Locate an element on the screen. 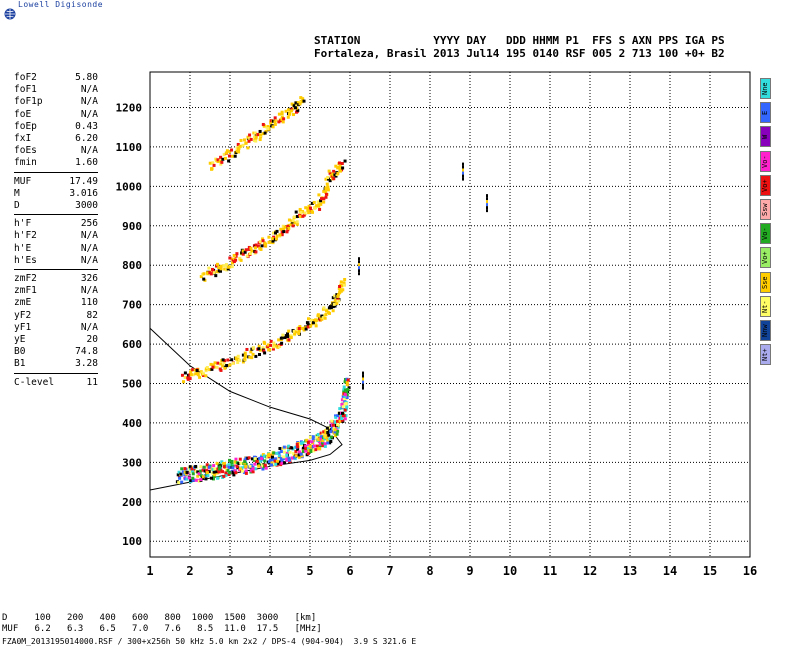 Image resolution: width=800 pixels, height=650 pixels. param-value: 17.49 is located at coordinates (83, 181).